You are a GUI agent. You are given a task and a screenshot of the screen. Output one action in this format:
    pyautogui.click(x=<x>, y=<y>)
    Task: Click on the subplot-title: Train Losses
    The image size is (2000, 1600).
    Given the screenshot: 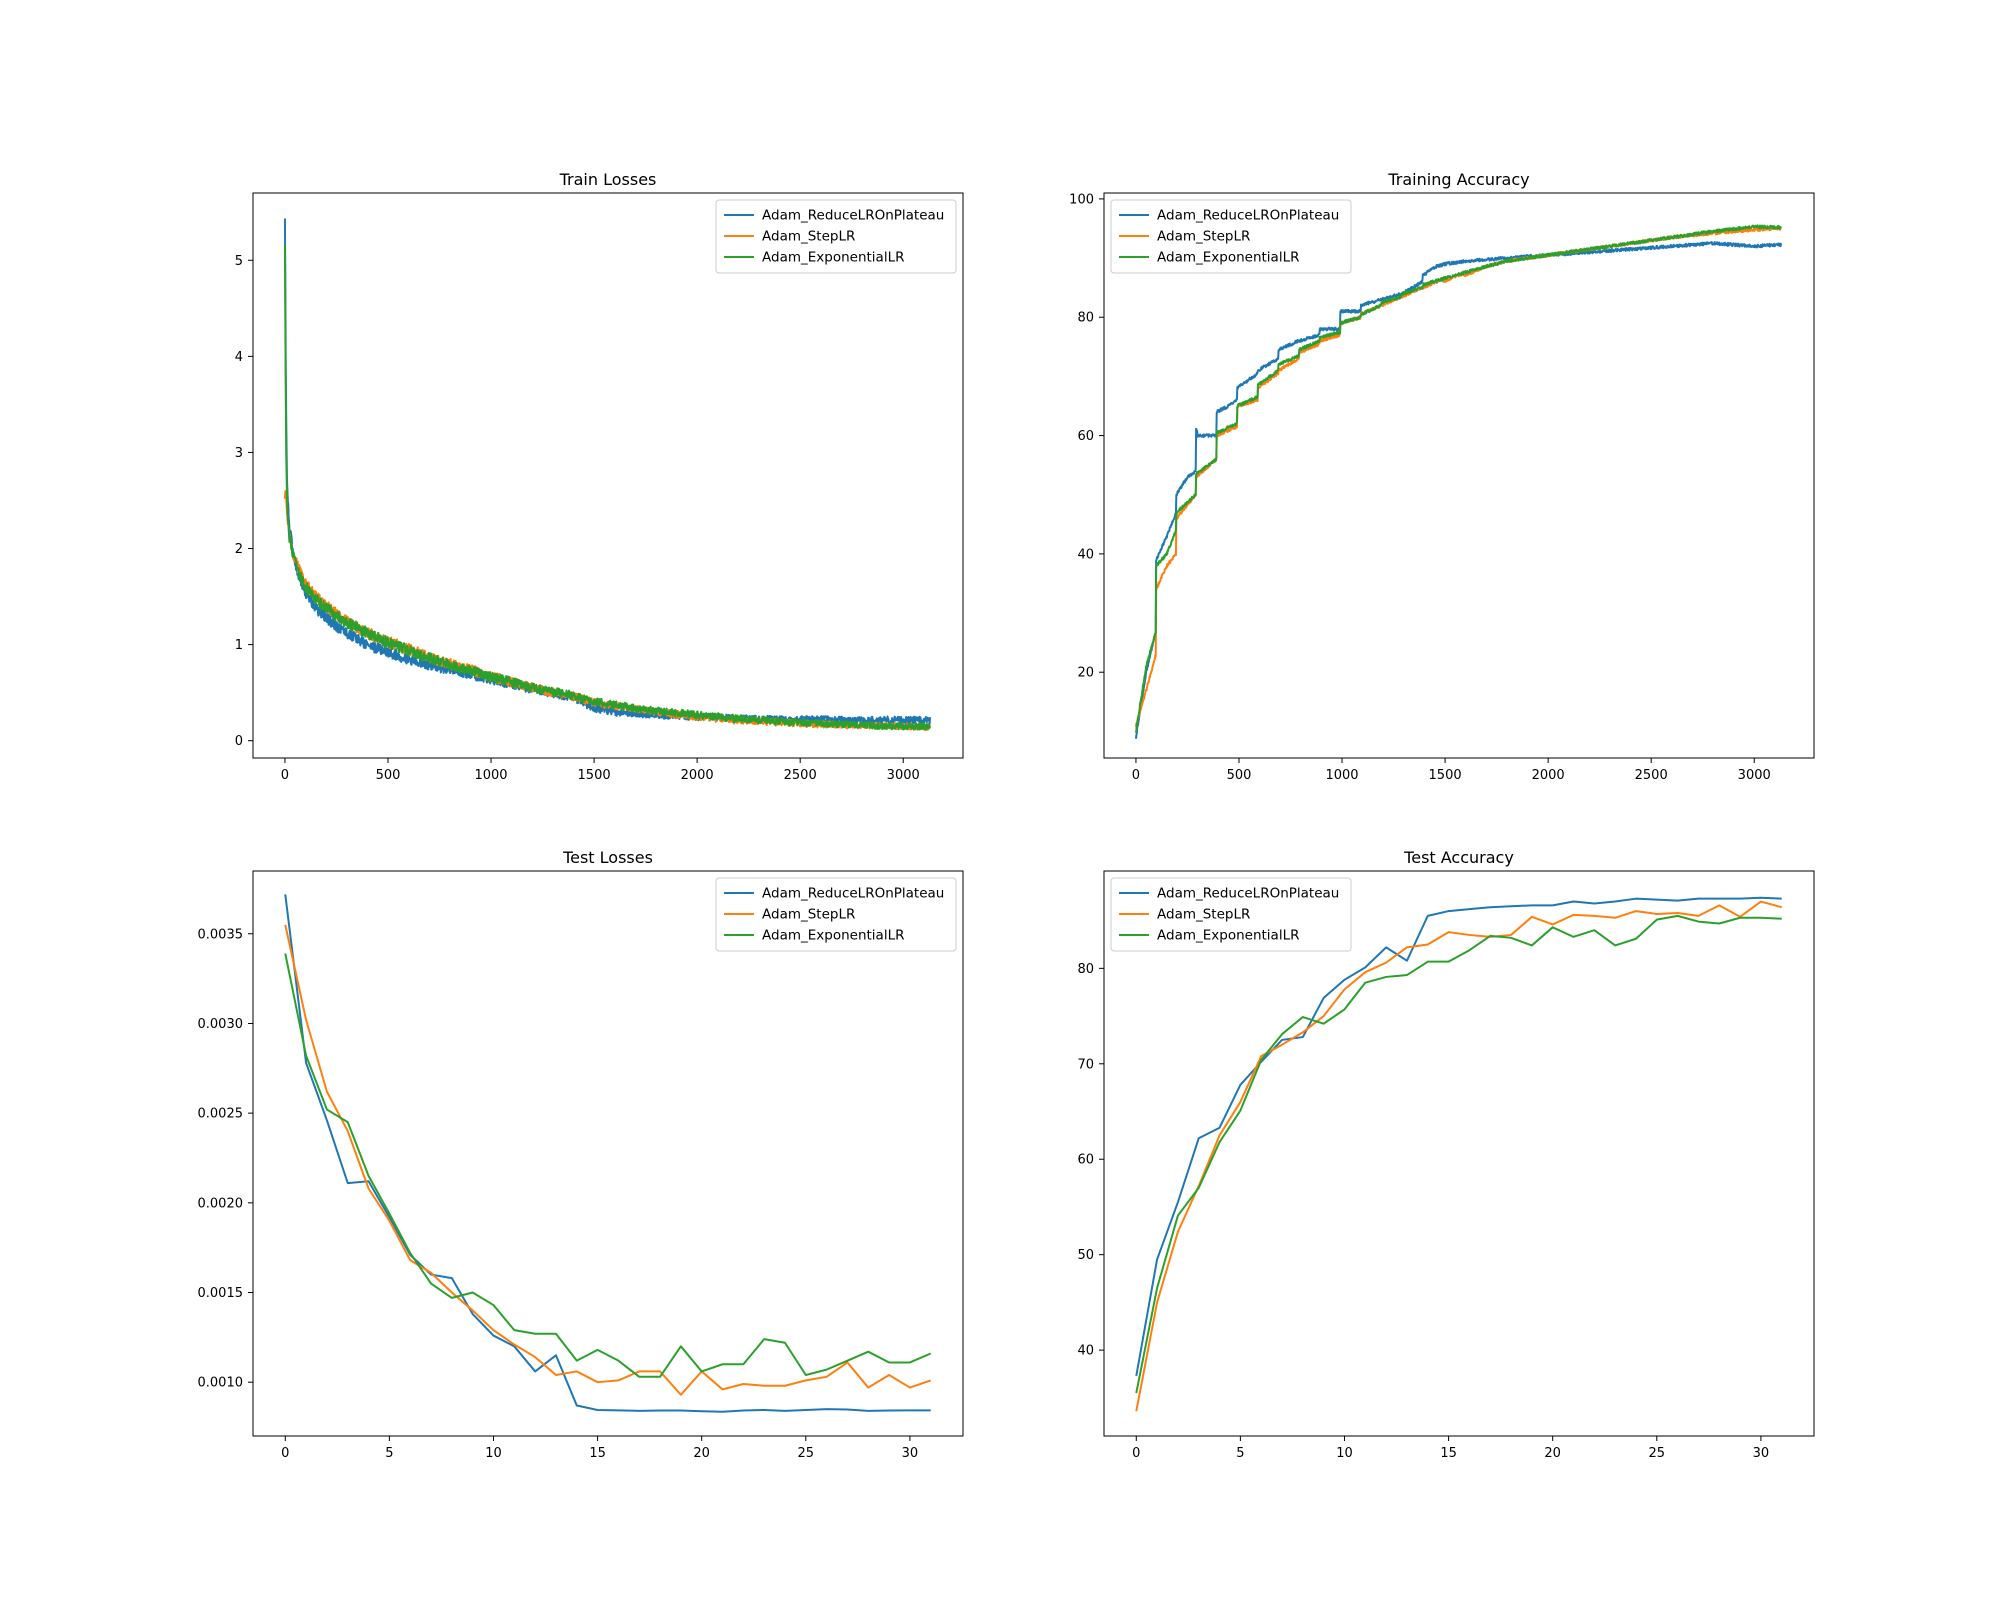 What is the action you would take?
    pyautogui.click(x=608, y=179)
    